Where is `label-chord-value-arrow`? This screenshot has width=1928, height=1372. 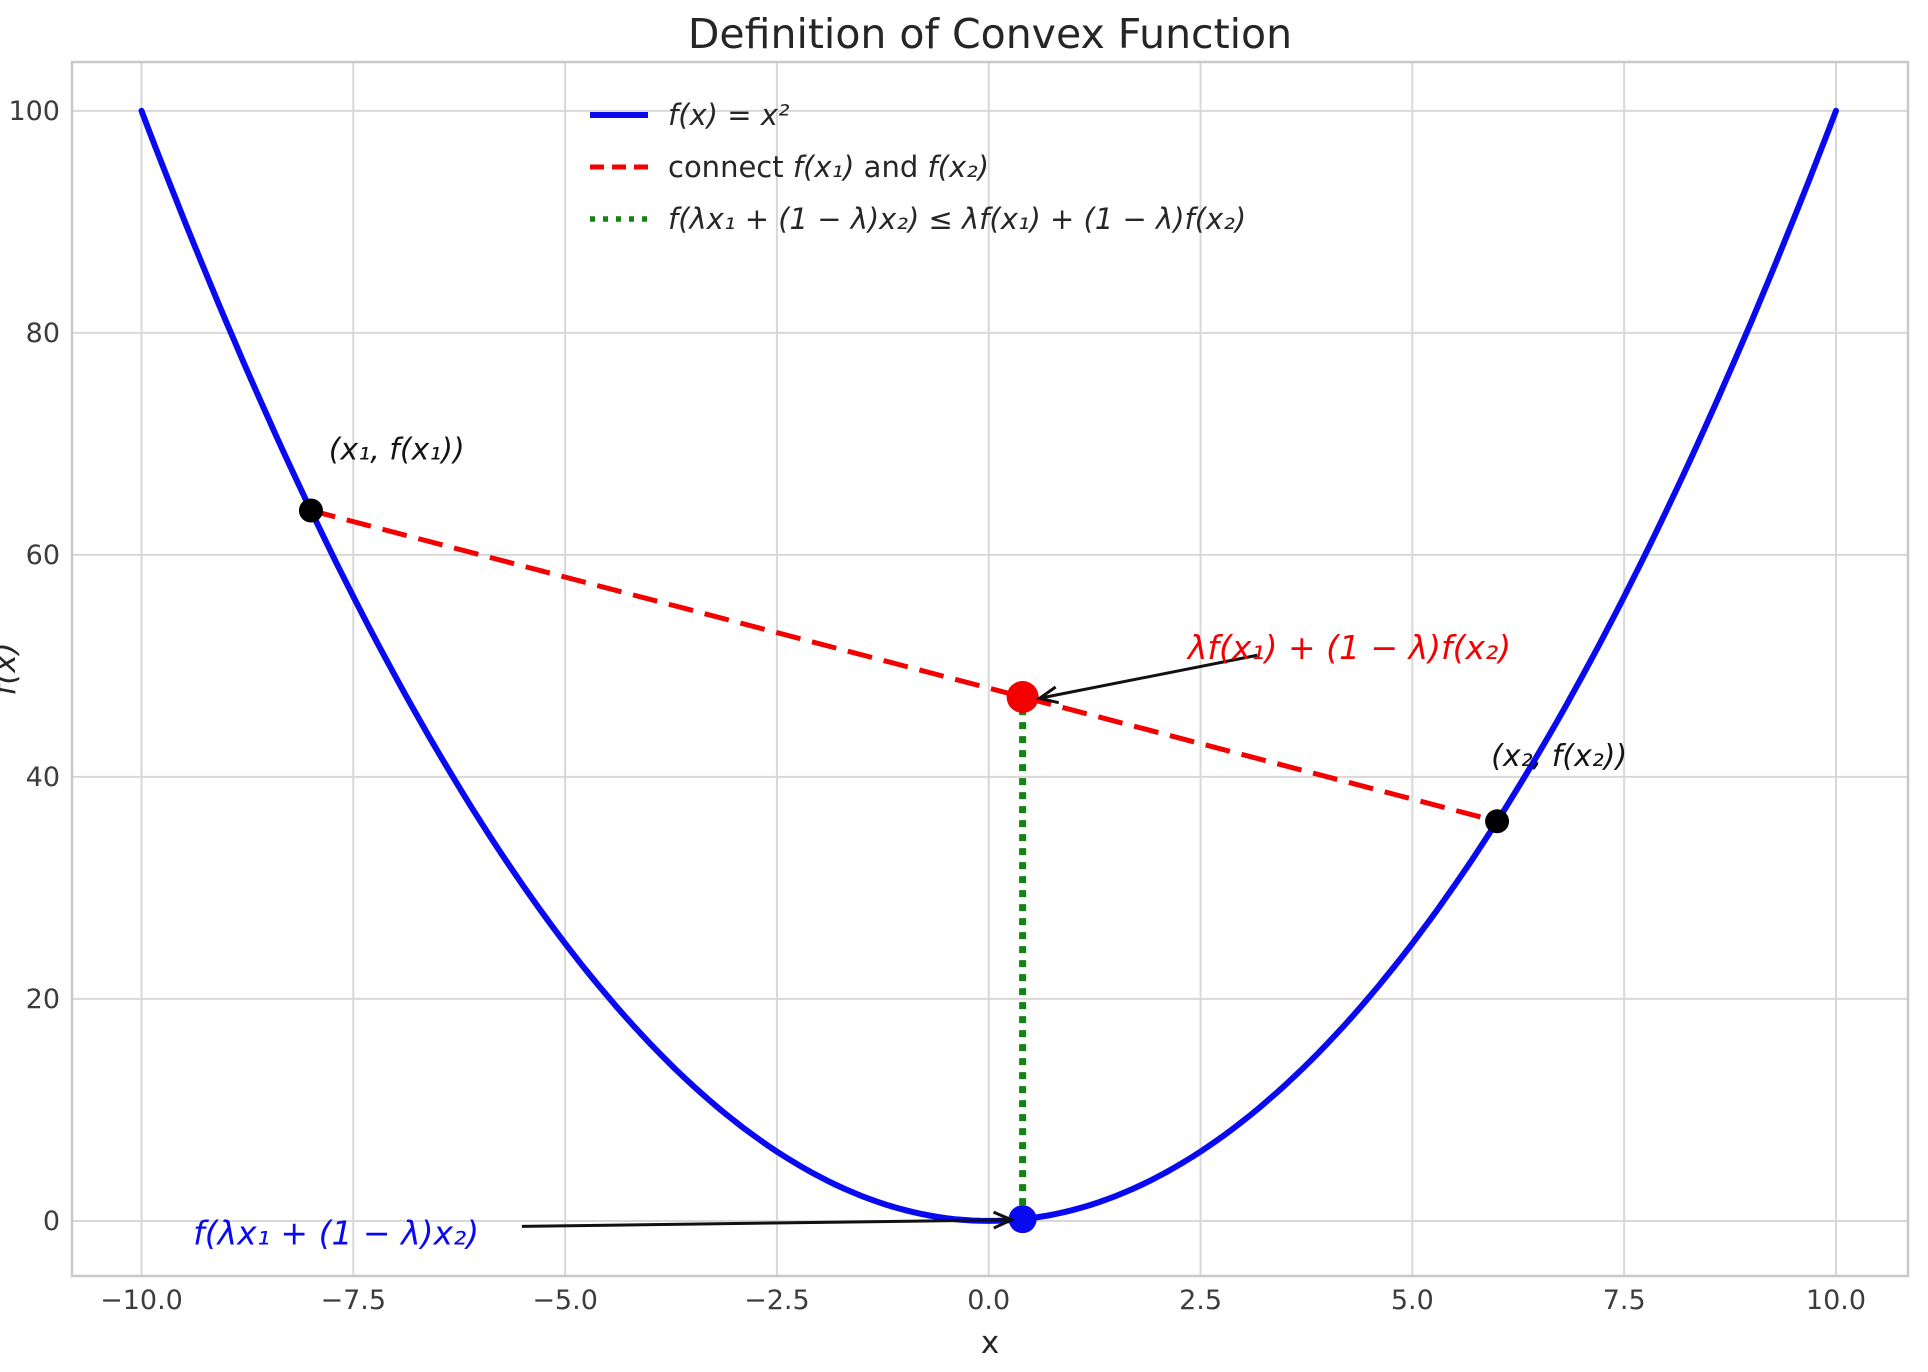
label-chord-value-arrow is located at coordinates (1150, 676).